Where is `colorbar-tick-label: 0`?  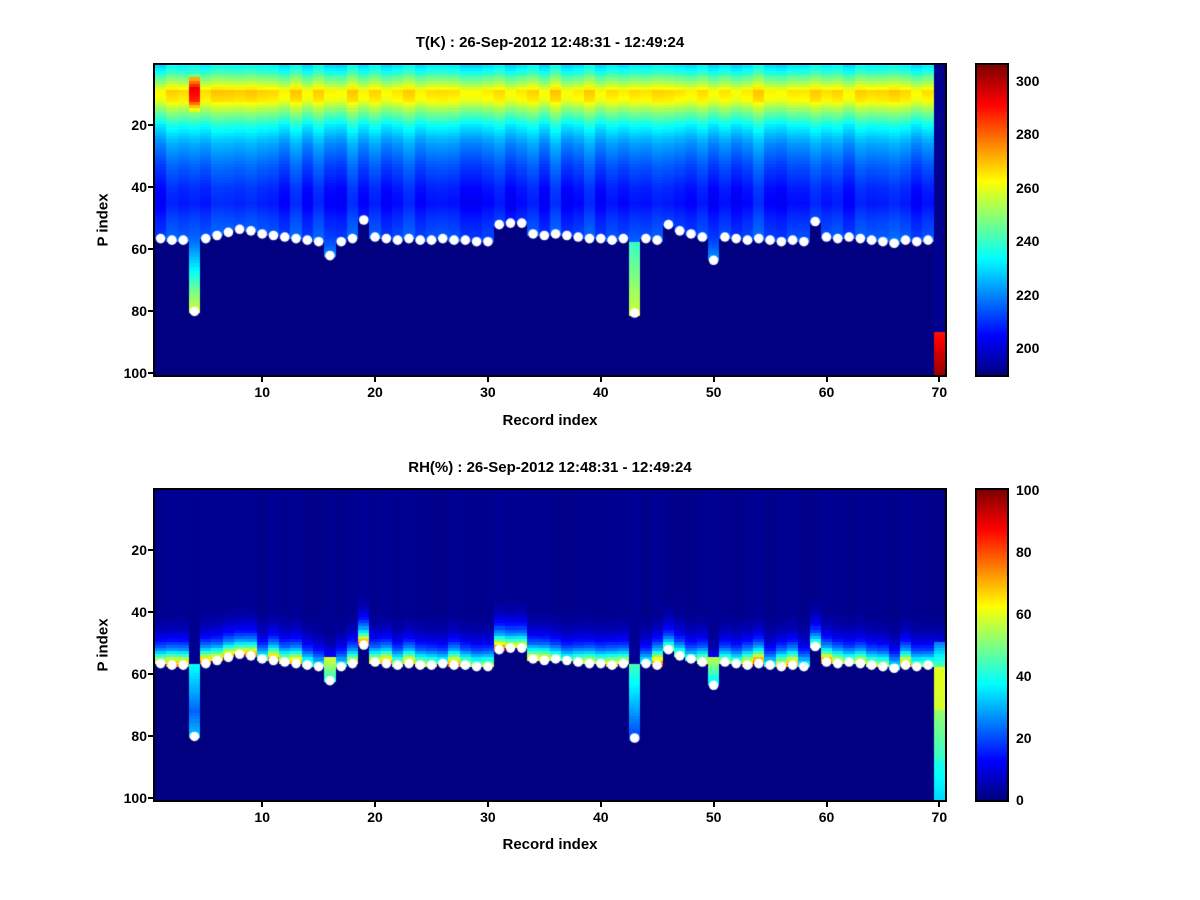
colorbar-tick-label: 0 is located at coordinates (1020, 800).